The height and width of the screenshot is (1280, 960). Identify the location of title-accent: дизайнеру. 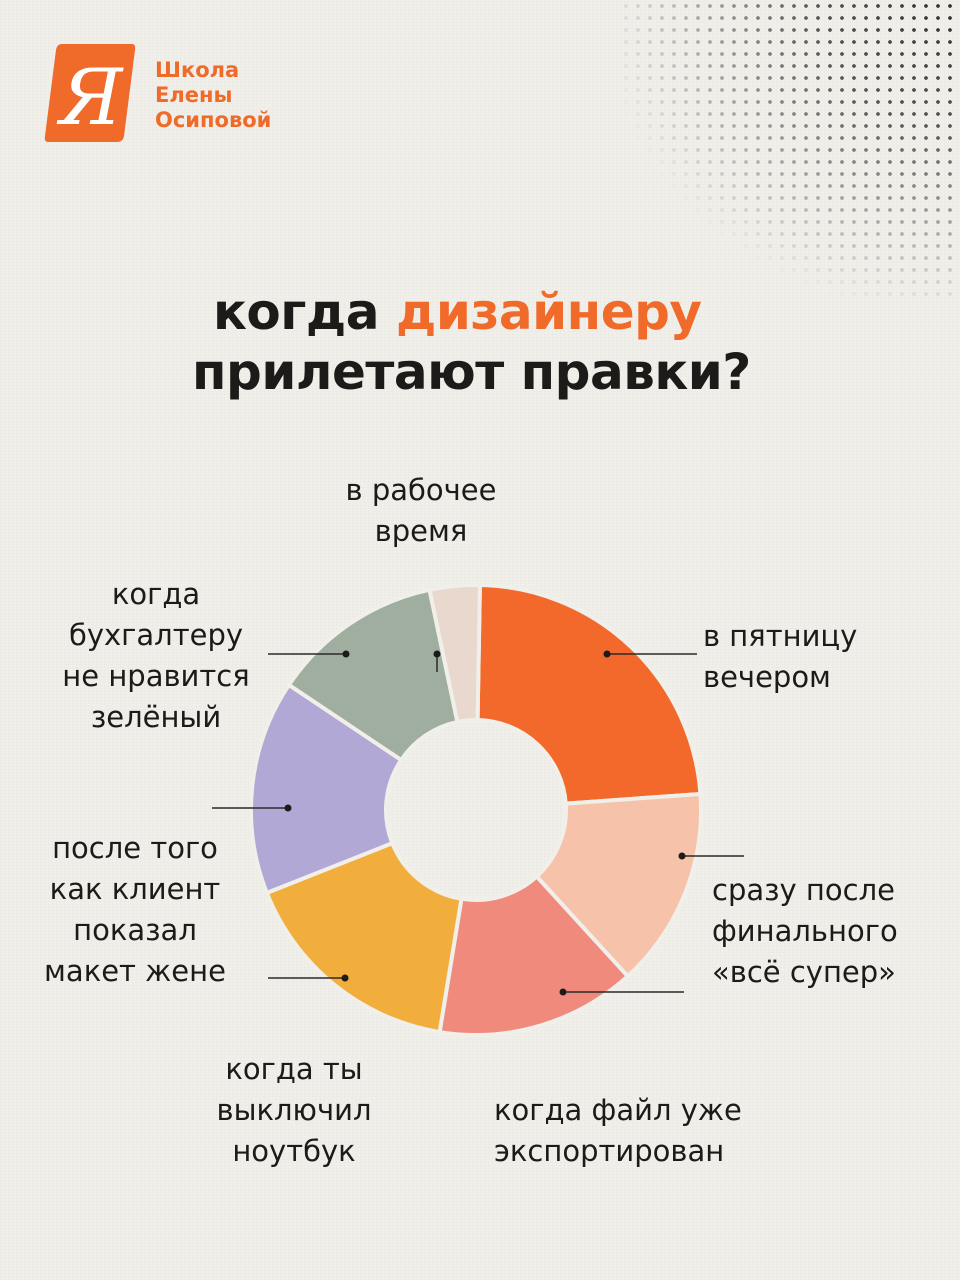
(548, 312).